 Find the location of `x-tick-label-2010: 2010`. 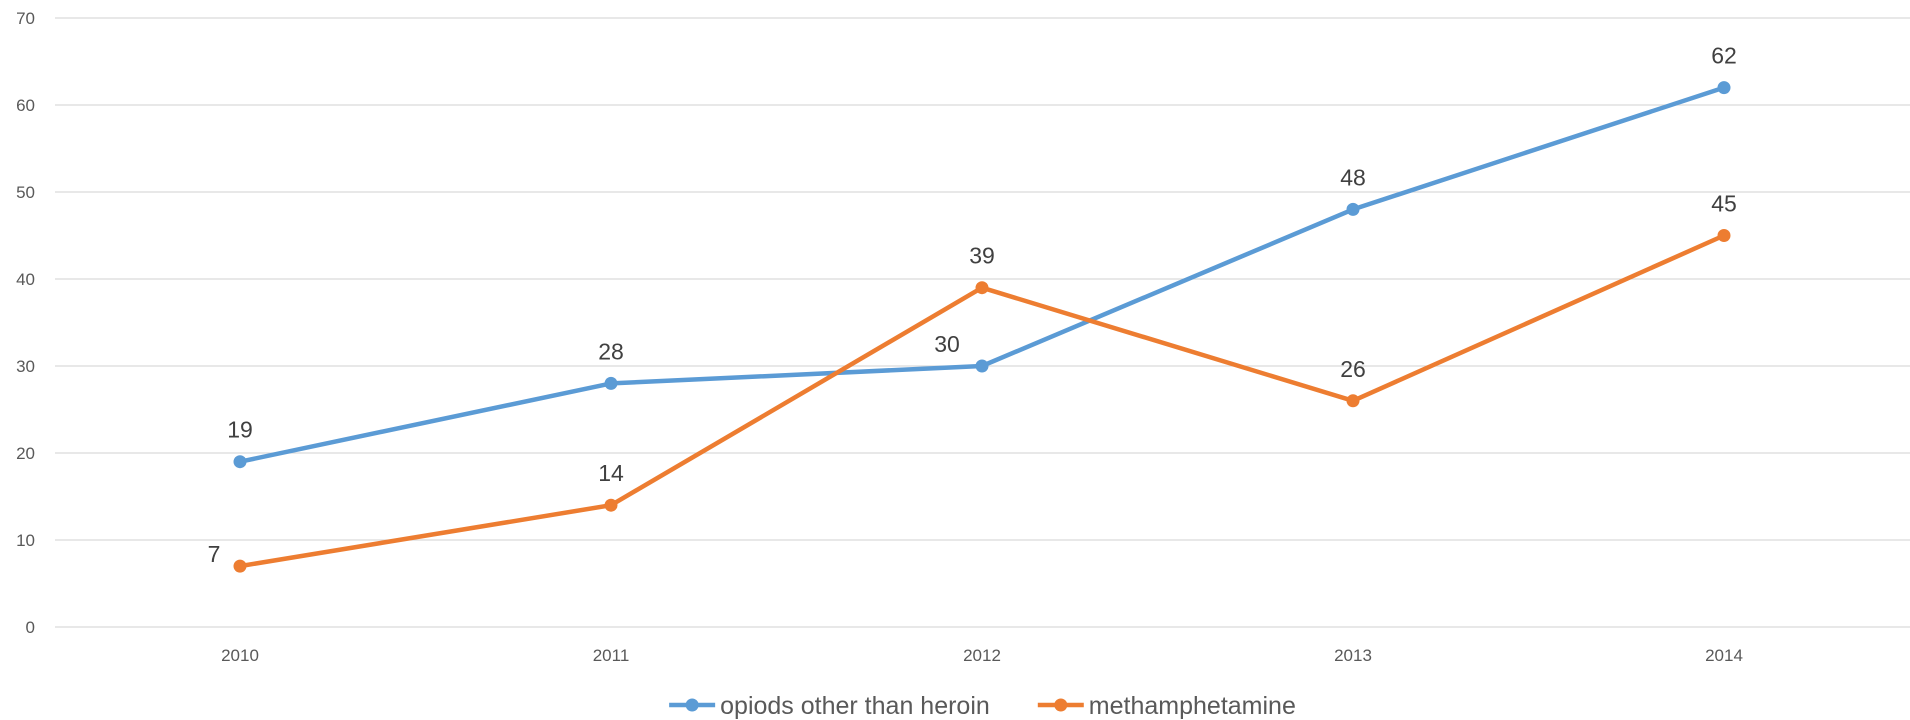

x-tick-label-2010: 2010 is located at coordinates (240, 655).